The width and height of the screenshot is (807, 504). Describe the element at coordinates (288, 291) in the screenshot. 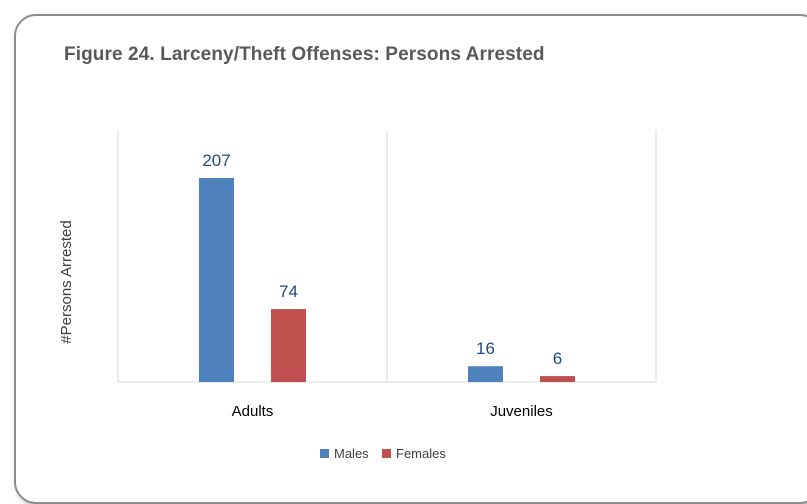

I see `data-label-females-adults: 74` at that location.